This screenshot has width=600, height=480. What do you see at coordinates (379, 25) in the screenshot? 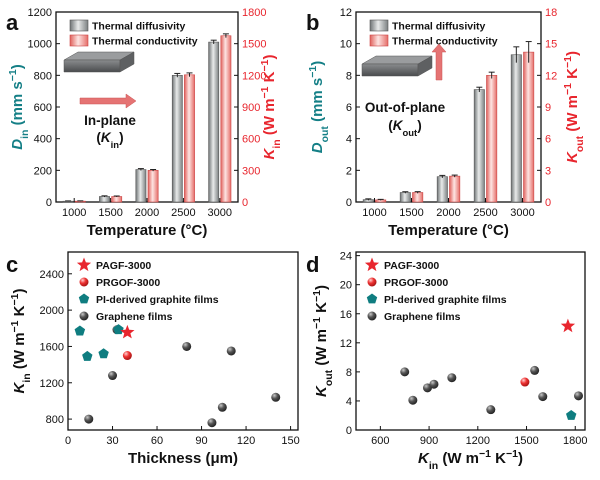
I see `legend-swatch-diffusivity` at bounding box center [379, 25].